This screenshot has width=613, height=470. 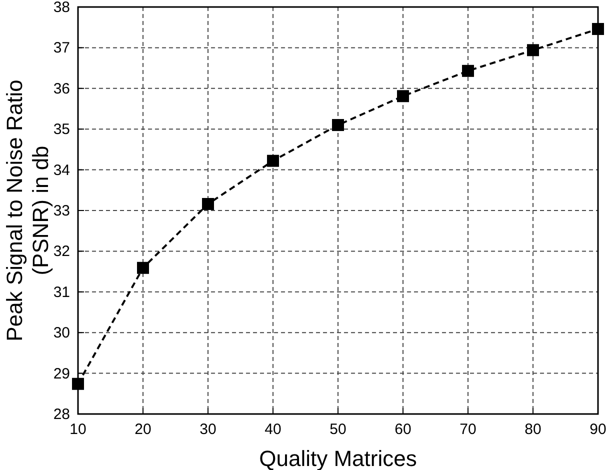 I want to click on y-tick-label: 28, so click(x=61, y=414).